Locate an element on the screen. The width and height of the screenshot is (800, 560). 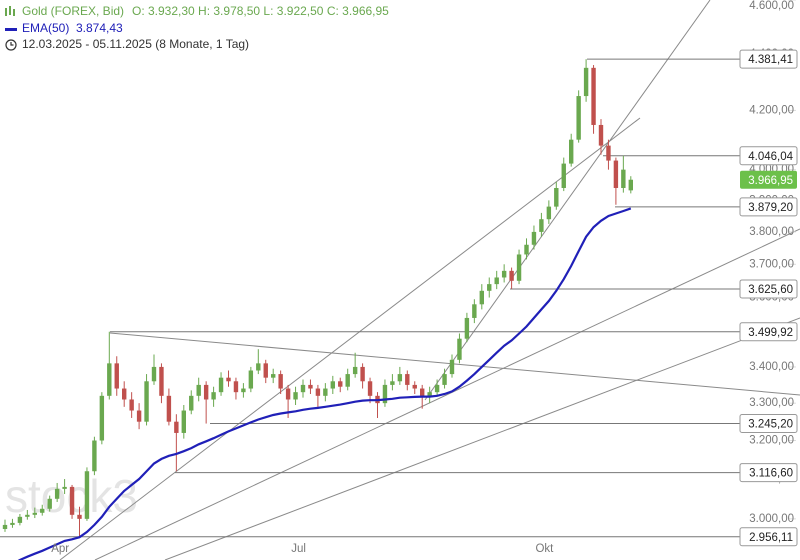
y-tick-label: 4.200,00 is located at coordinates (771, 110).